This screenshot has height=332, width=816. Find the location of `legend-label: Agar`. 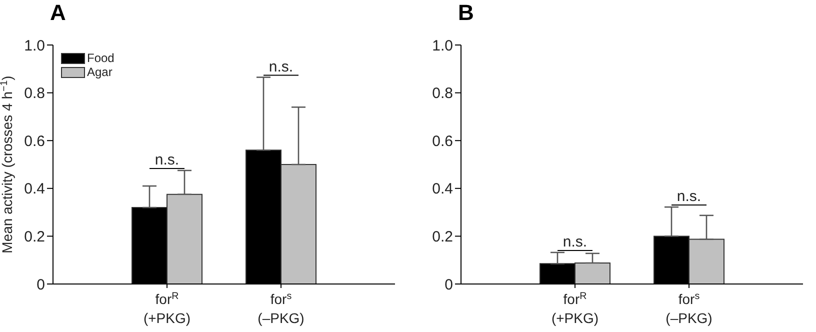

legend-label: Agar is located at coordinates (99, 72).